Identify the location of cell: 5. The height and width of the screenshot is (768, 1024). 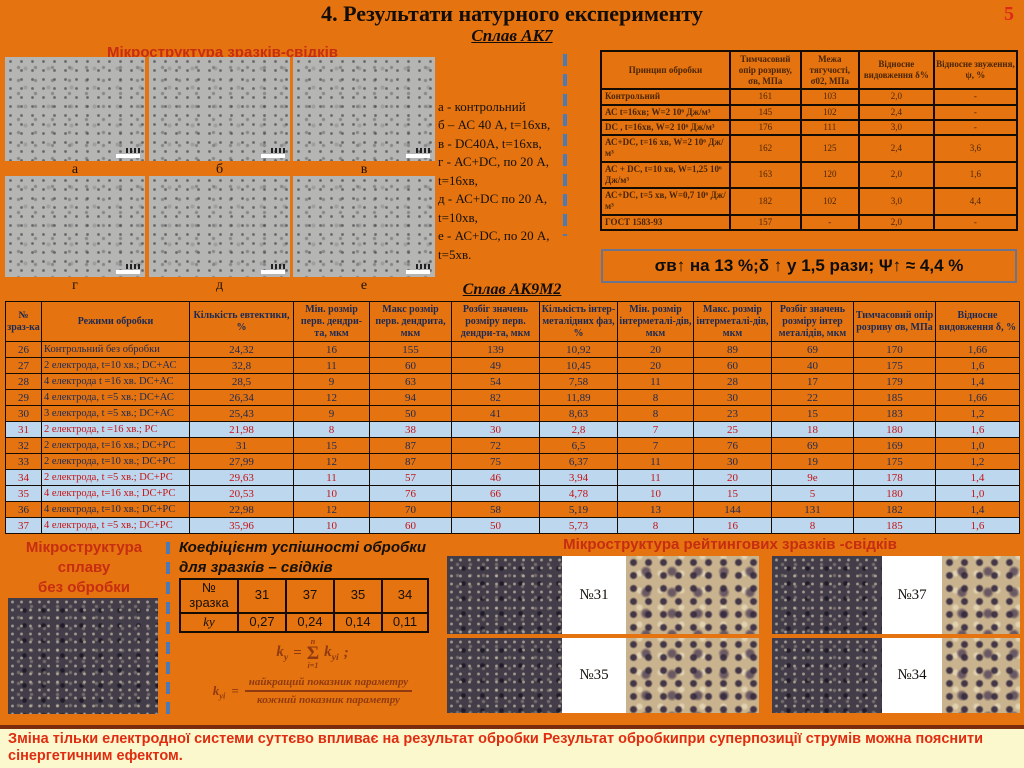
(812, 494).